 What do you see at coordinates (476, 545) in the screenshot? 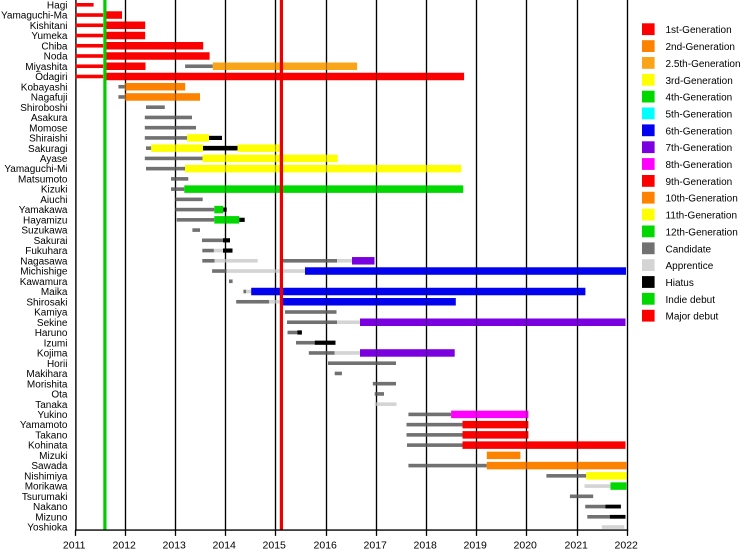
I see `svg-text: 2019` at bounding box center [476, 545].